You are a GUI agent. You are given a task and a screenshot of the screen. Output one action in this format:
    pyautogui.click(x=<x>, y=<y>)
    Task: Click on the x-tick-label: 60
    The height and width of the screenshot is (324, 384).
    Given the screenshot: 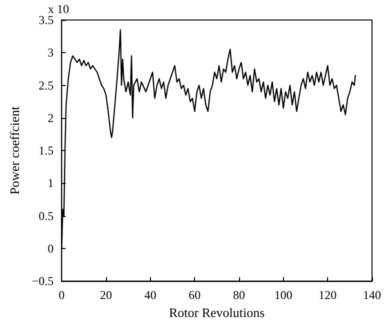 What is the action you would take?
    pyautogui.click(x=194, y=295)
    